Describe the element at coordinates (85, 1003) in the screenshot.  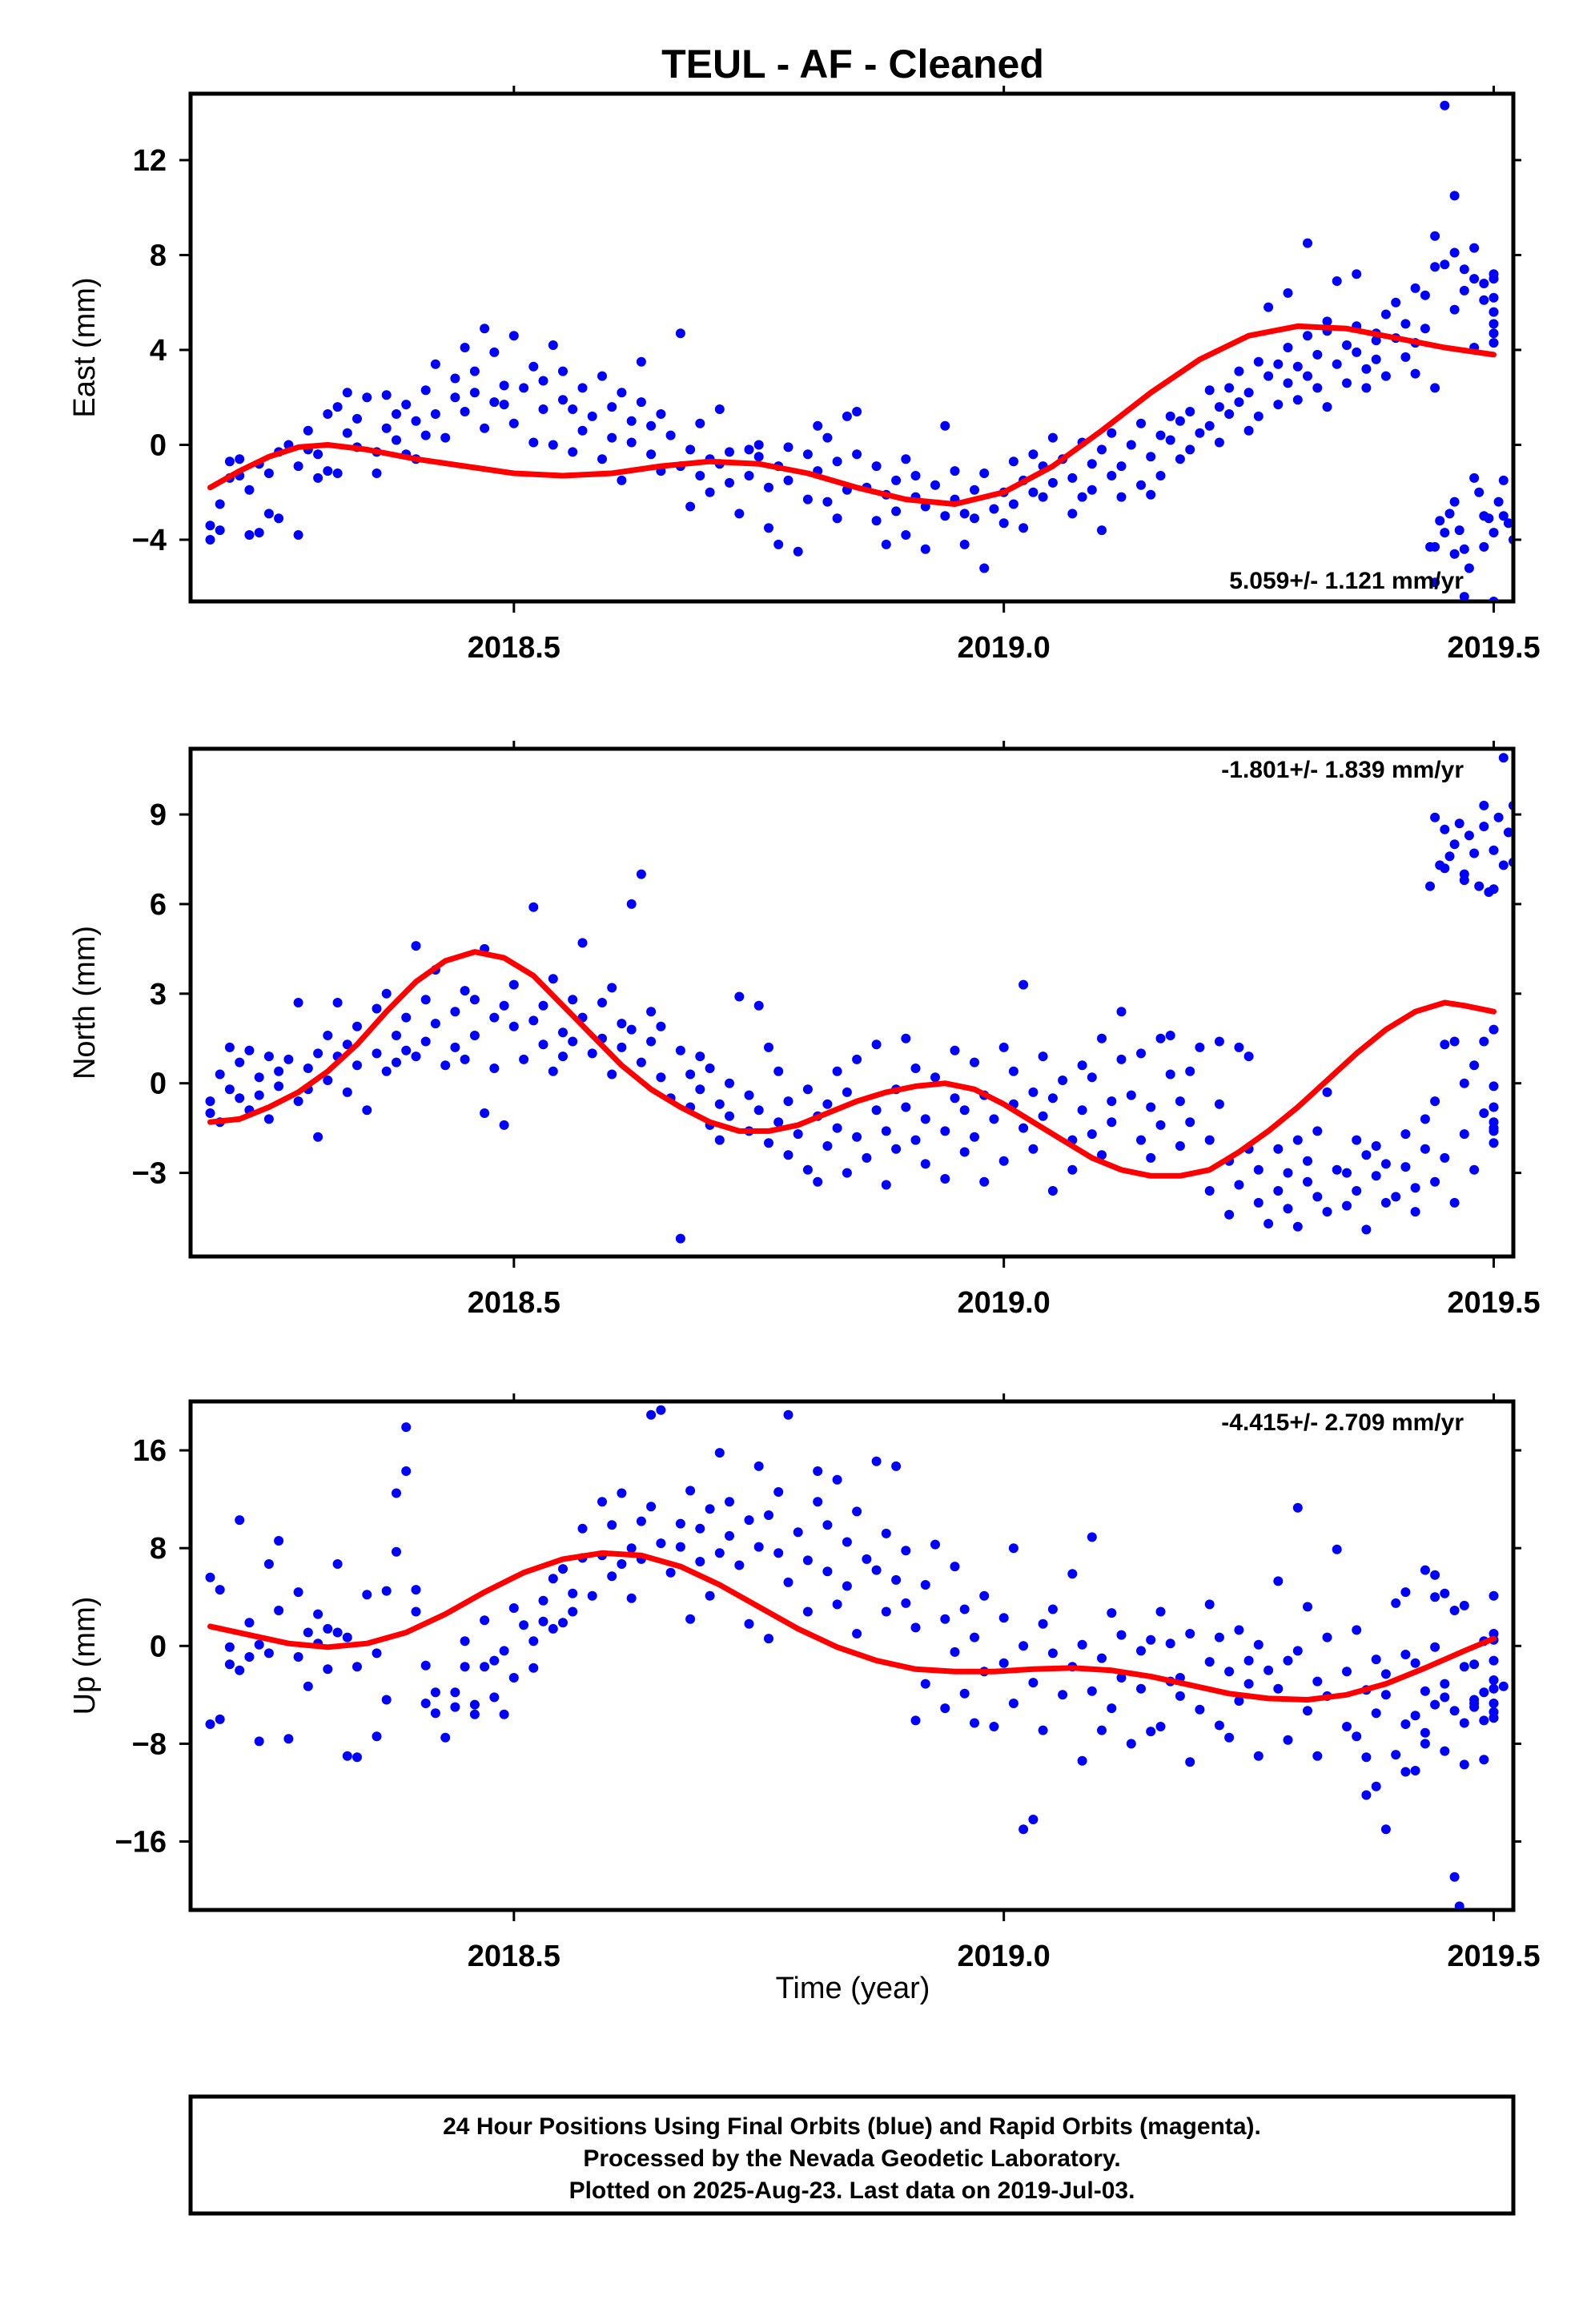
I see `north-y-axis-label: North (mm)` at that location.